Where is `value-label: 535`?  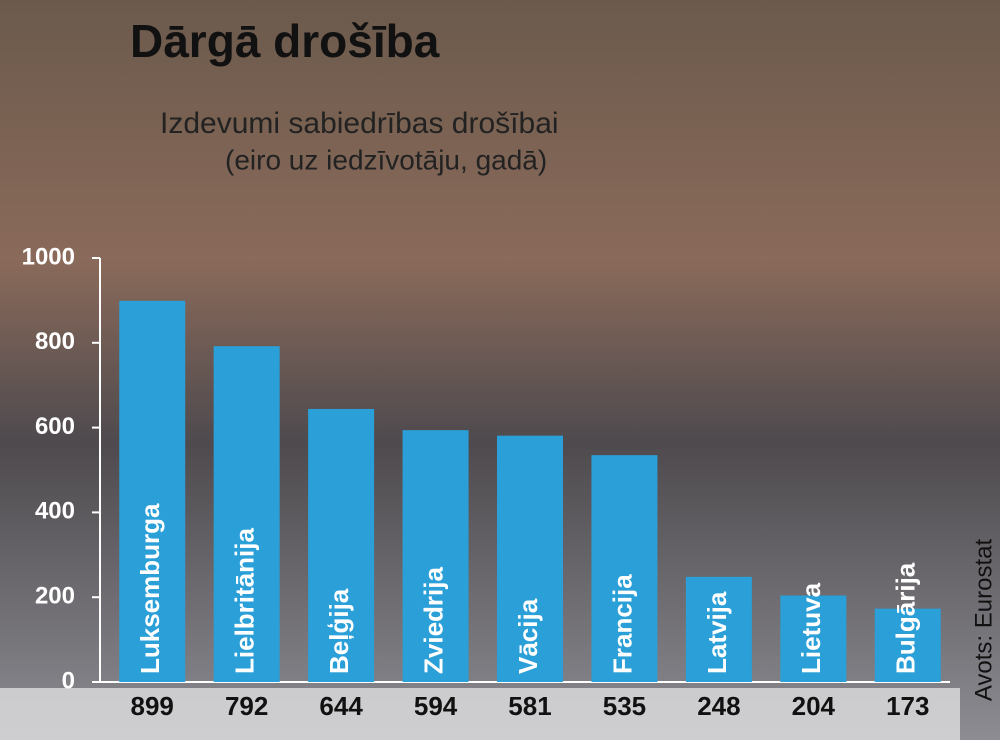
value-label: 535 is located at coordinates (624, 706).